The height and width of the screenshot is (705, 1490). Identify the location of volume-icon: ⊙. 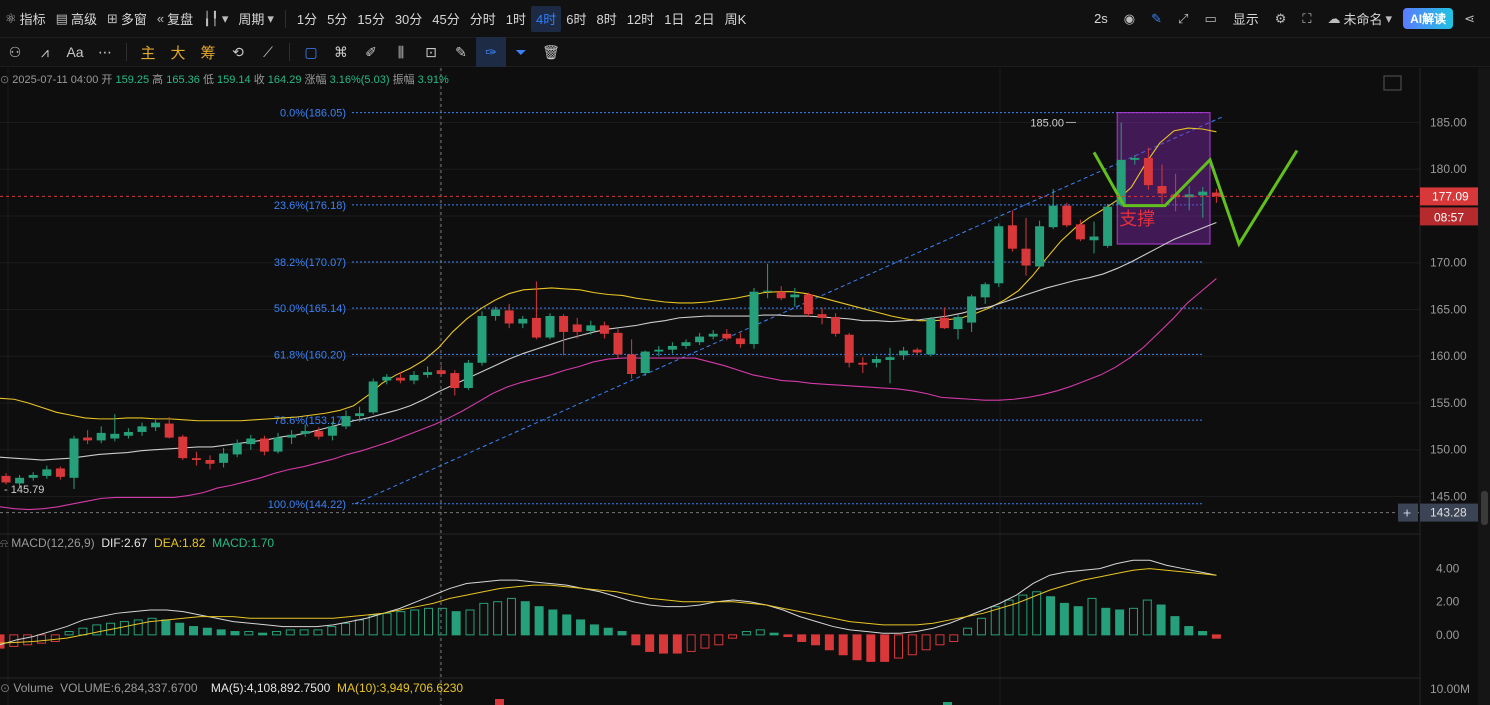
(7, 688).